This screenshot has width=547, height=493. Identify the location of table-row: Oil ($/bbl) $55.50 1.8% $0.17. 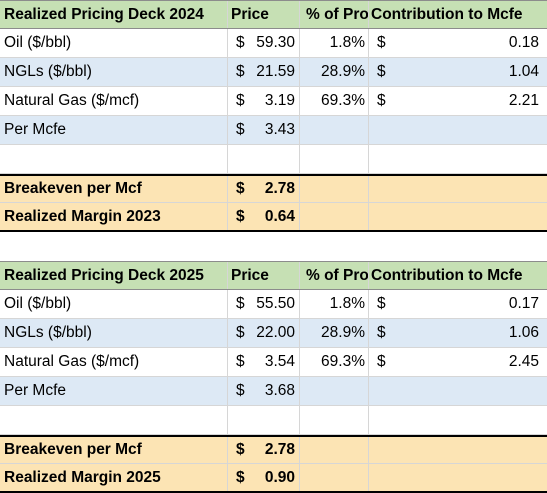
(273, 304).